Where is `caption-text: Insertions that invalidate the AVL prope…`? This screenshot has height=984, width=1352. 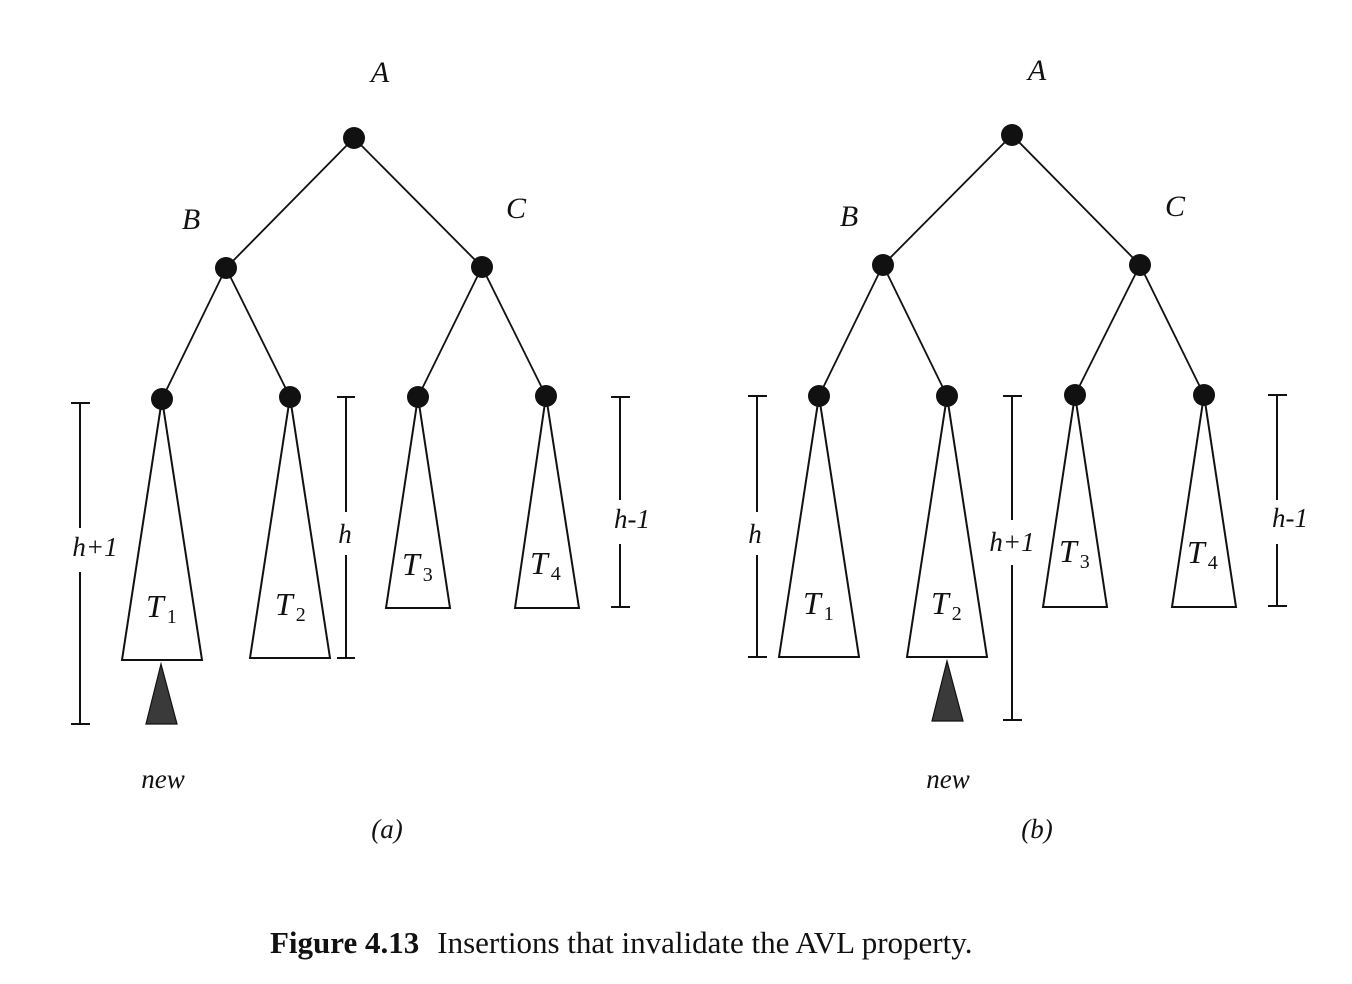
caption-text: Insertions that invalidate the AVL prope… is located at coordinates (704, 942).